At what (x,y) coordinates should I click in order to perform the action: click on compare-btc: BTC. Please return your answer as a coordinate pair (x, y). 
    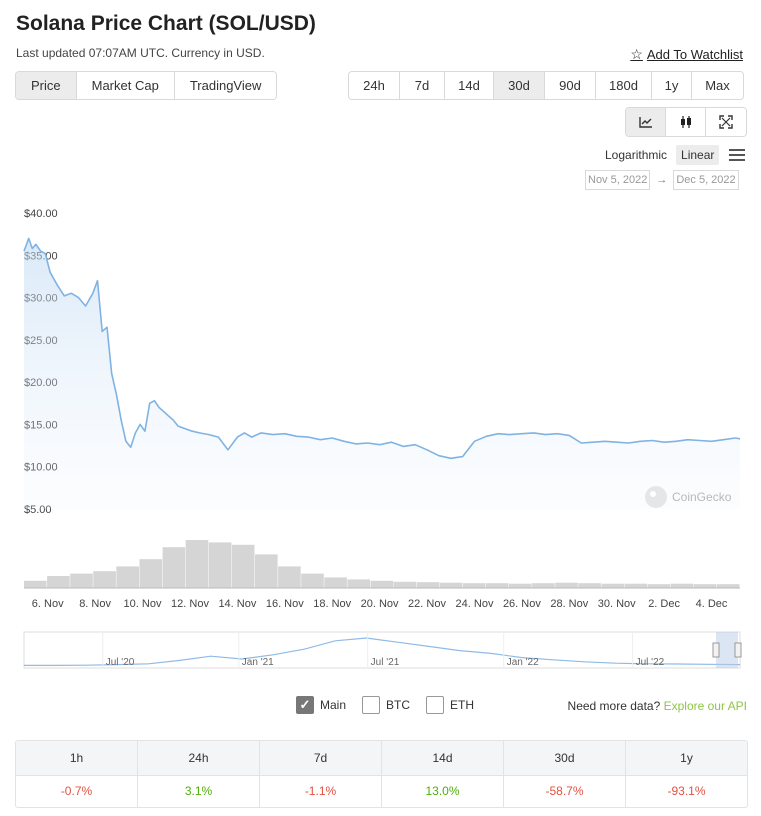
    Looking at the image, I should click on (386, 705).